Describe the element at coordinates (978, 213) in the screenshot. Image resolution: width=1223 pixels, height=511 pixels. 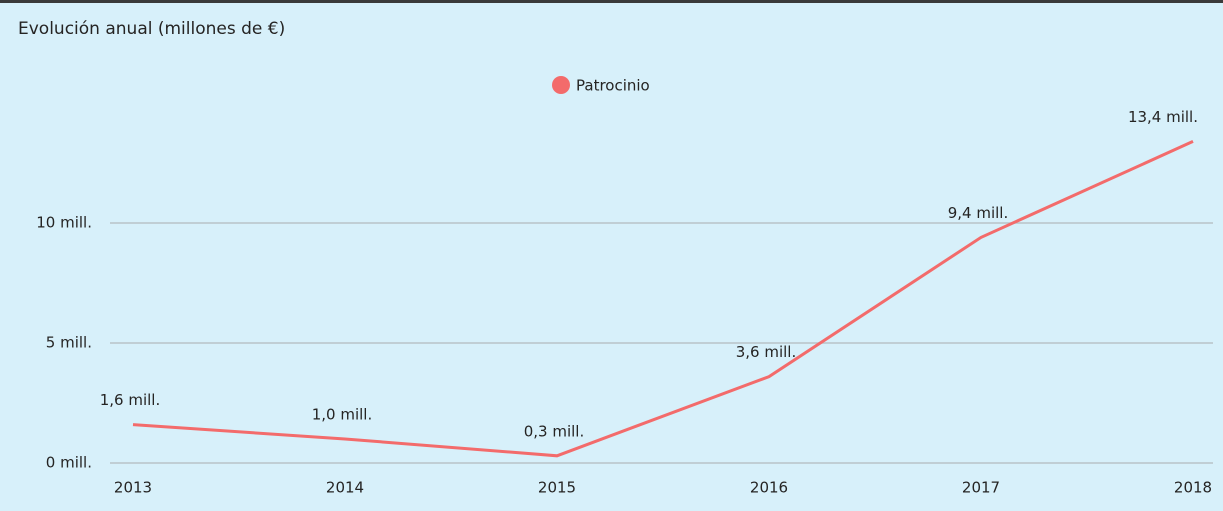
I see `data-label: 9,4 mill.` at that location.